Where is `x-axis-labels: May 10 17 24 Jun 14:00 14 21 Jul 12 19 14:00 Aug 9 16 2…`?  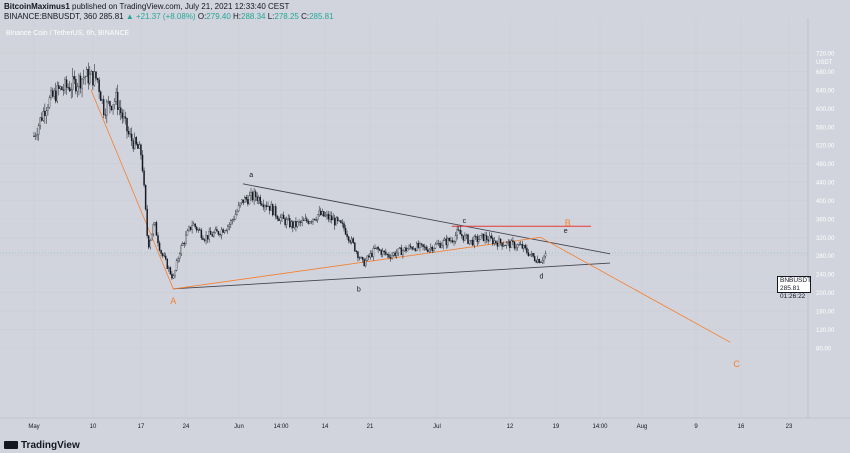 x-axis-labels: May 10 17 24 Jun 14:00 14 21 Jul 12 19 14:00 Aug 9 16 2… is located at coordinates (410, 427).